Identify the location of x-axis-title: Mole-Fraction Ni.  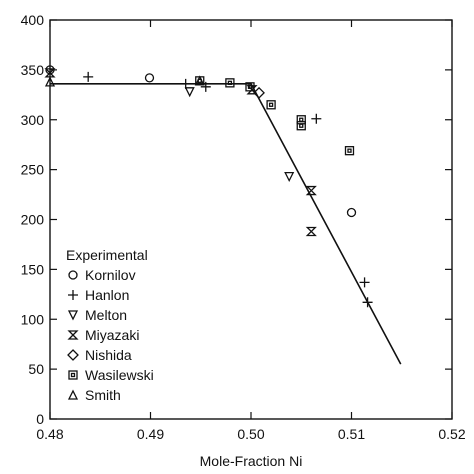
(251, 461).